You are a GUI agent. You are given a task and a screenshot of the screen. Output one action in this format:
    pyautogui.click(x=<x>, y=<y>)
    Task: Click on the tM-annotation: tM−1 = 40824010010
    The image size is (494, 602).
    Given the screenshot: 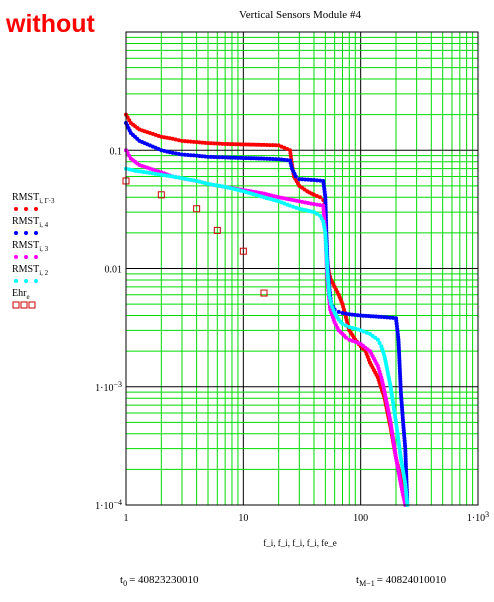 What is the action you would take?
    pyautogui.click(x=401, y=581)
    